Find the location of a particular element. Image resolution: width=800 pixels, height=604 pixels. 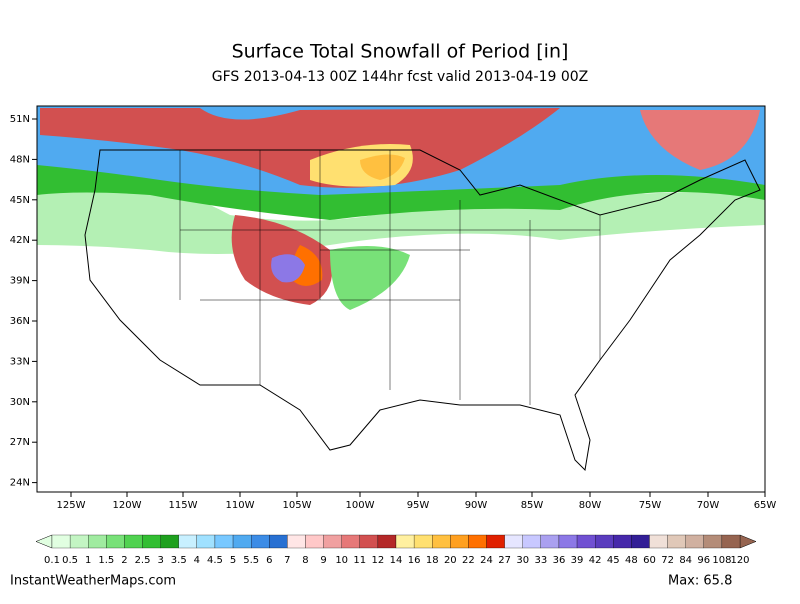

colorbar-label: 0.1 is located at coordinates (52, 560).